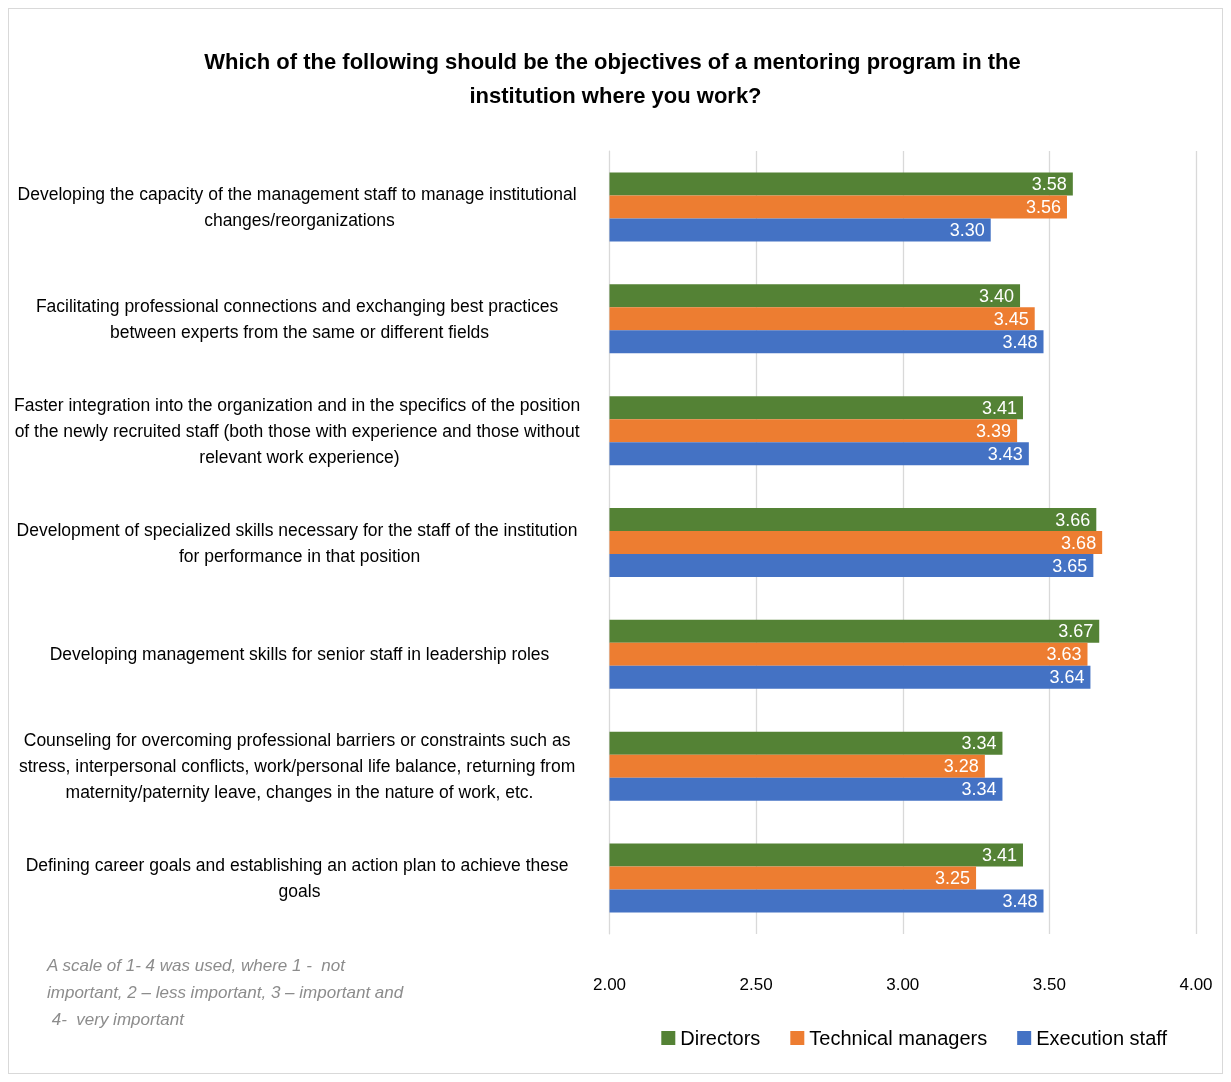  What do you see at coordinates (1043, 206) in the screenshot?
I see `data-label: 3.56` at bounding box center [1043, 206].